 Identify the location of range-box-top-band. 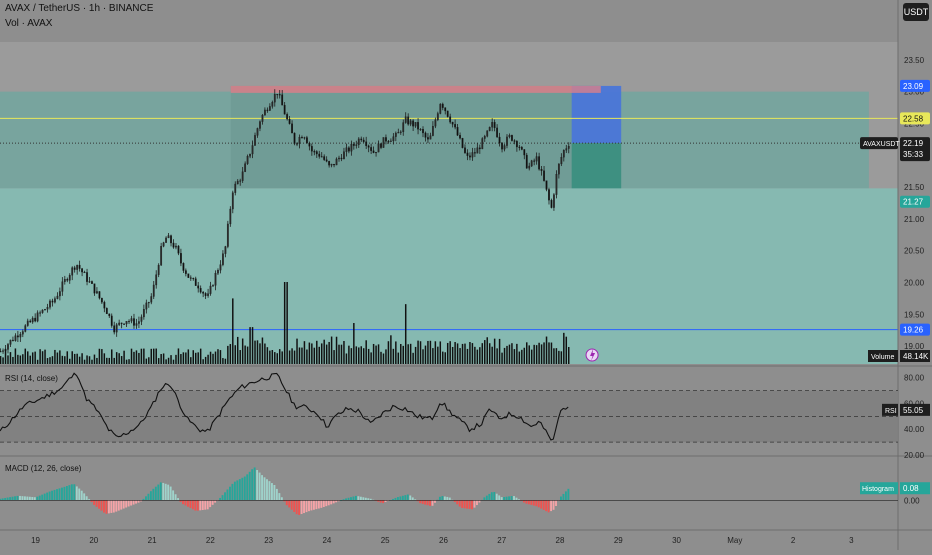
(415, 89).